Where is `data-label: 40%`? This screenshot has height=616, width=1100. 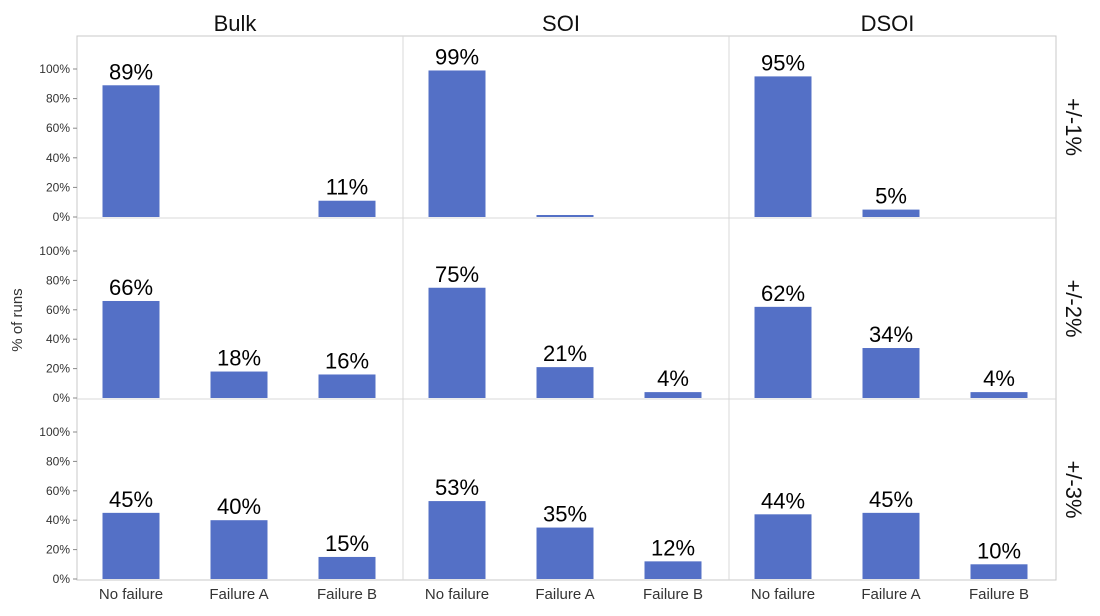
data-label: 40% is located at coordinates (239, 506).